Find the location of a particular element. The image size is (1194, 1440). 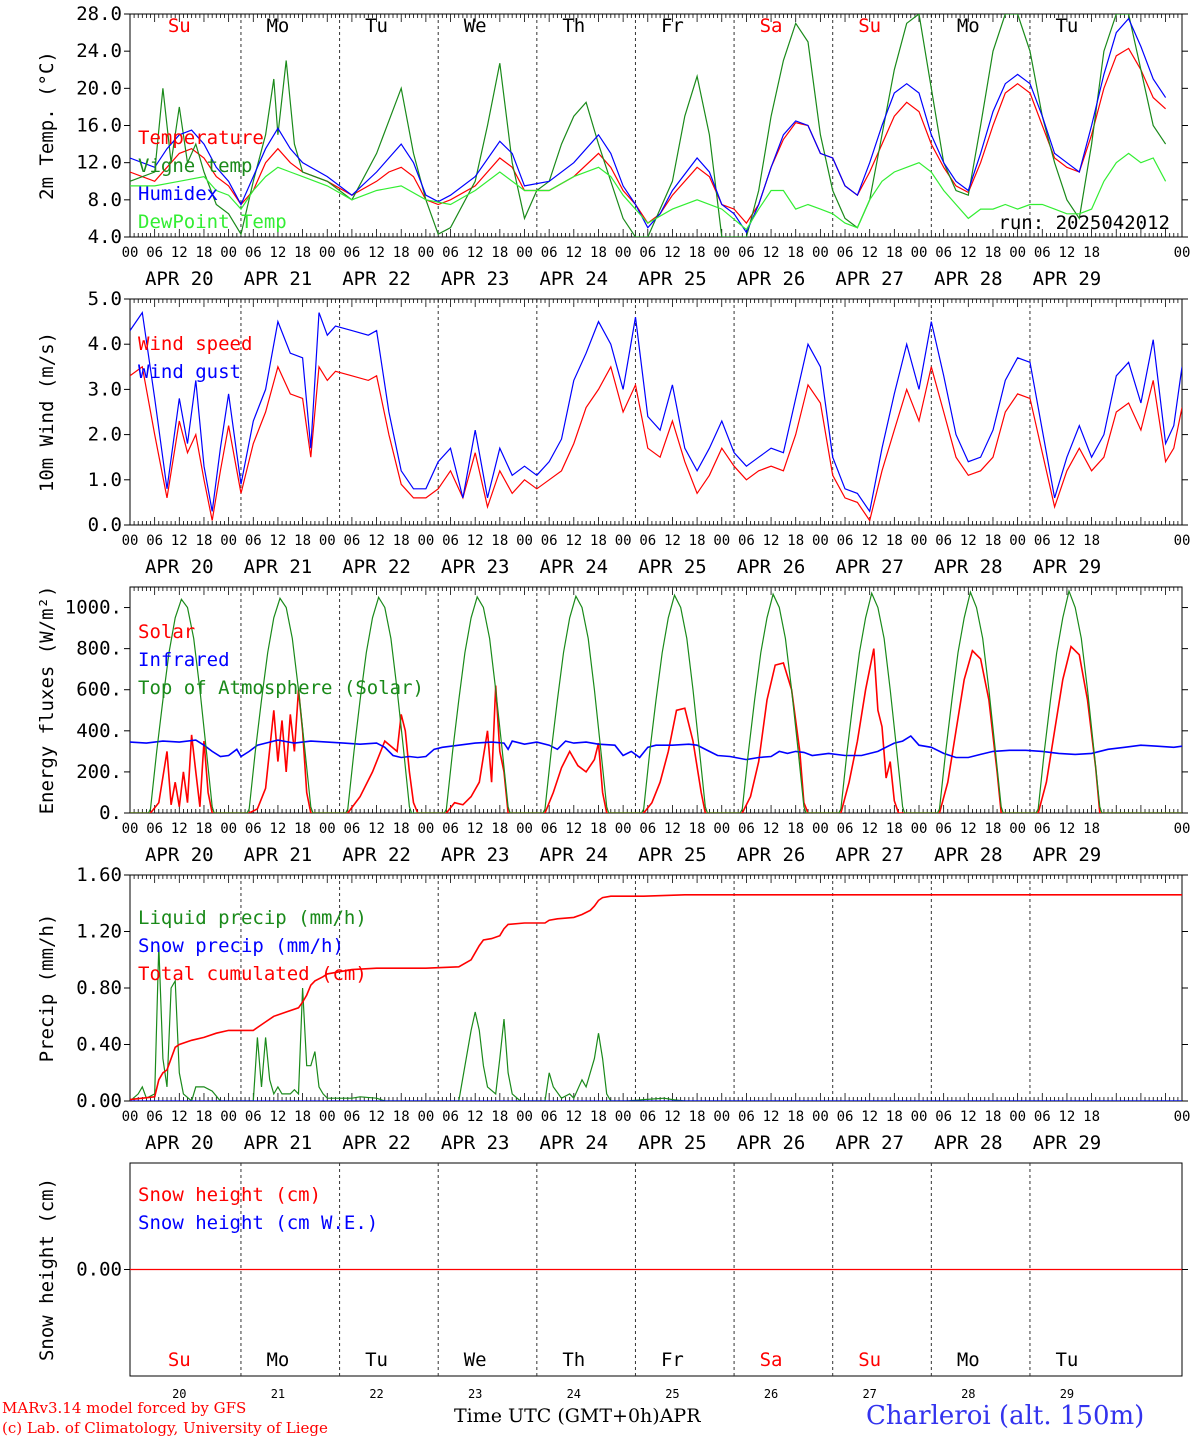

y-tick-label: 0.40 is located at coordinates (99, 1045).